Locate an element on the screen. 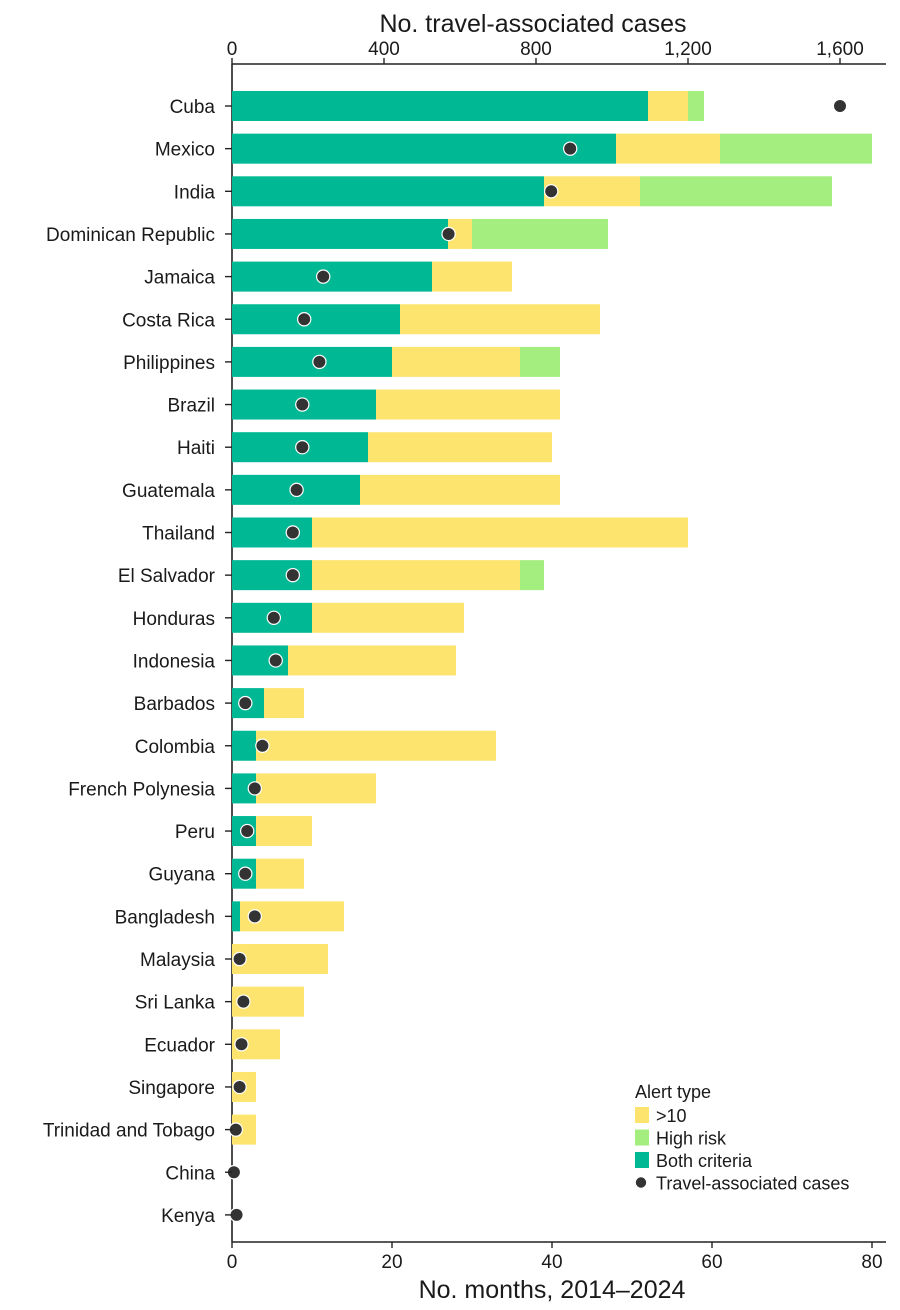 This screenshot has height=1310, width=900. bottom-axis-title: No. months, 2014–2024 is located at coordinates (552, 1290).